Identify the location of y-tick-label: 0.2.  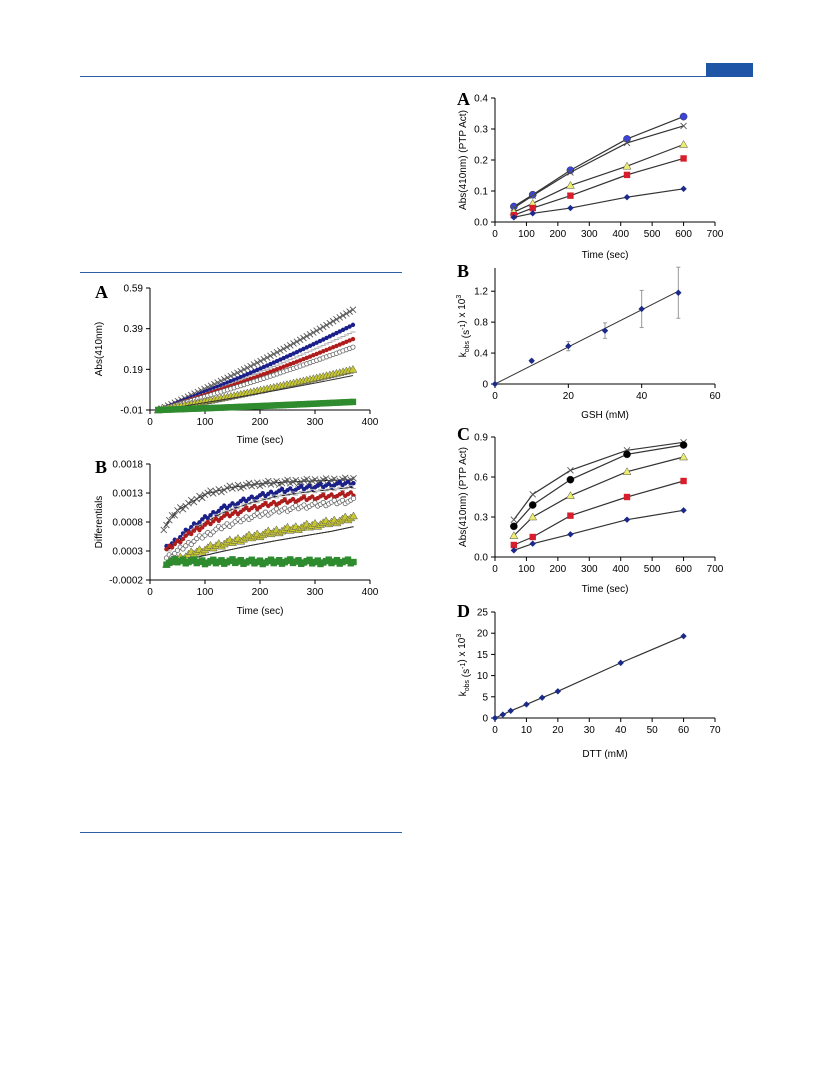
(481, 161).